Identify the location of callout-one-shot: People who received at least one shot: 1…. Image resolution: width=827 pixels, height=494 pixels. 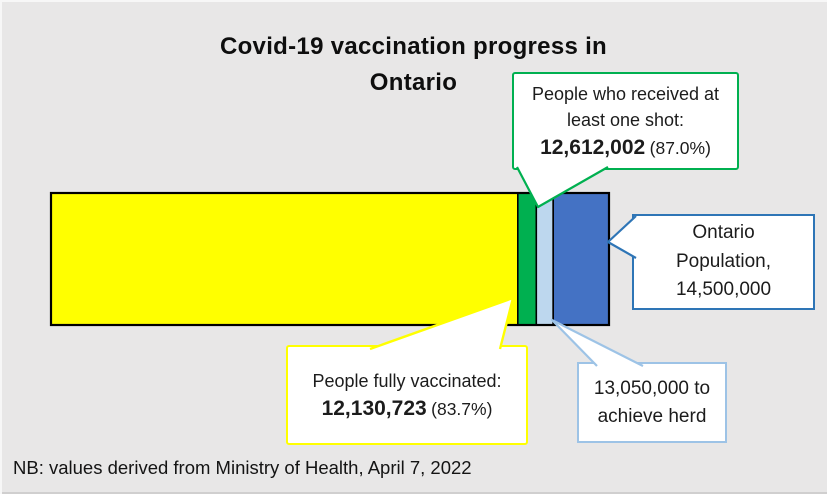
(625, 121).